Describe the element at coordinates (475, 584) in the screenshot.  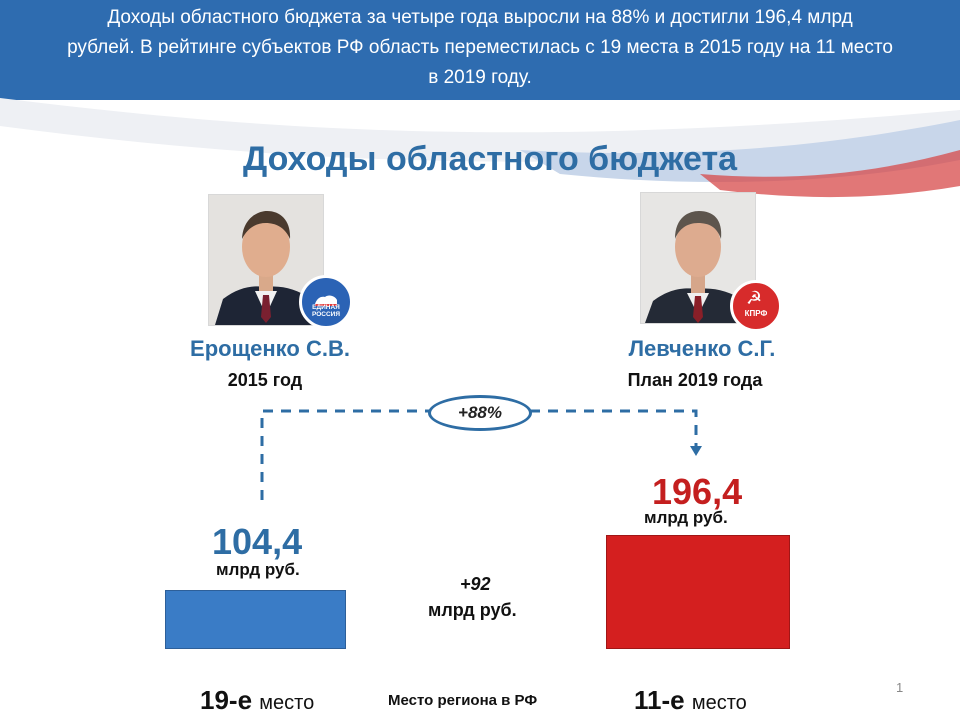
I see `difference-value: +92` at that location.